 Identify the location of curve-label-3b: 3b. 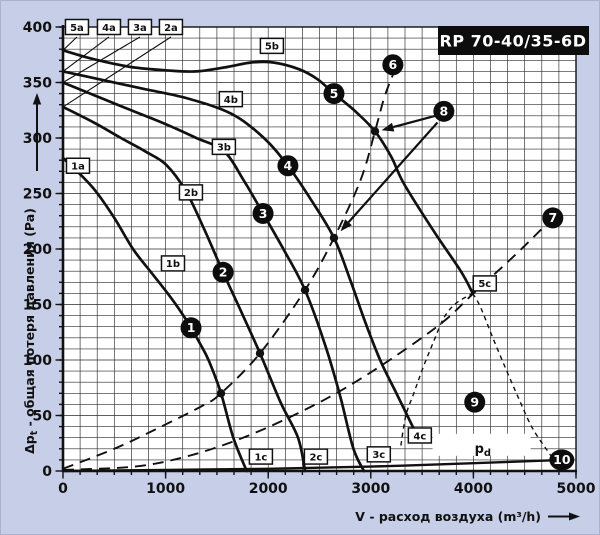
(224, 147).